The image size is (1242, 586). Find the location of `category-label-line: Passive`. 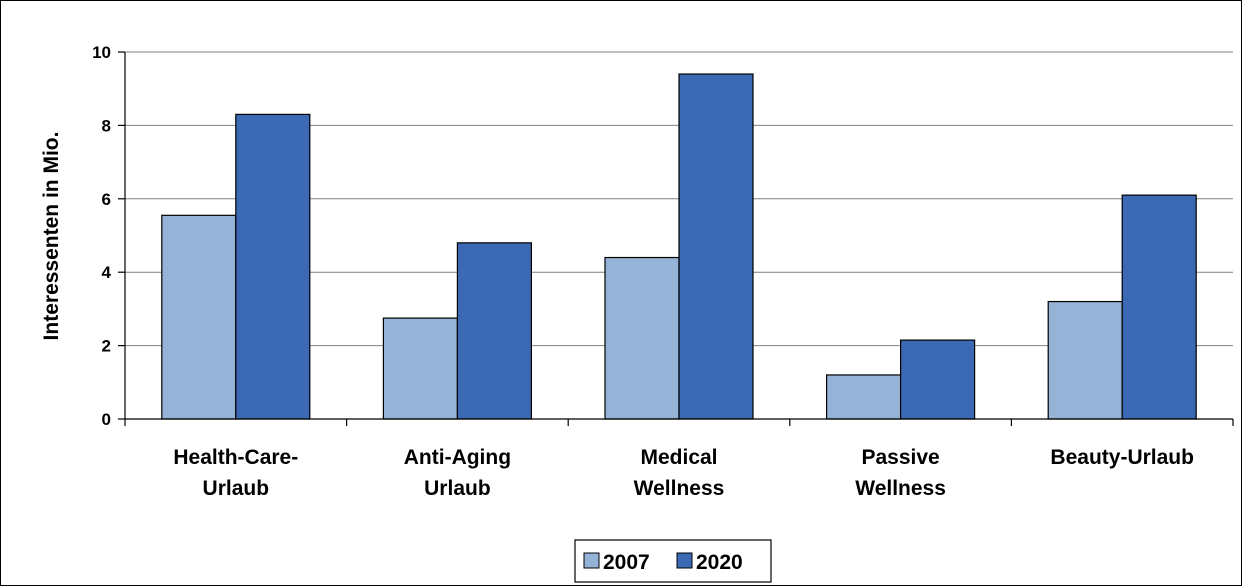

category-label-line: Passive is located at coordinates (900, 457).